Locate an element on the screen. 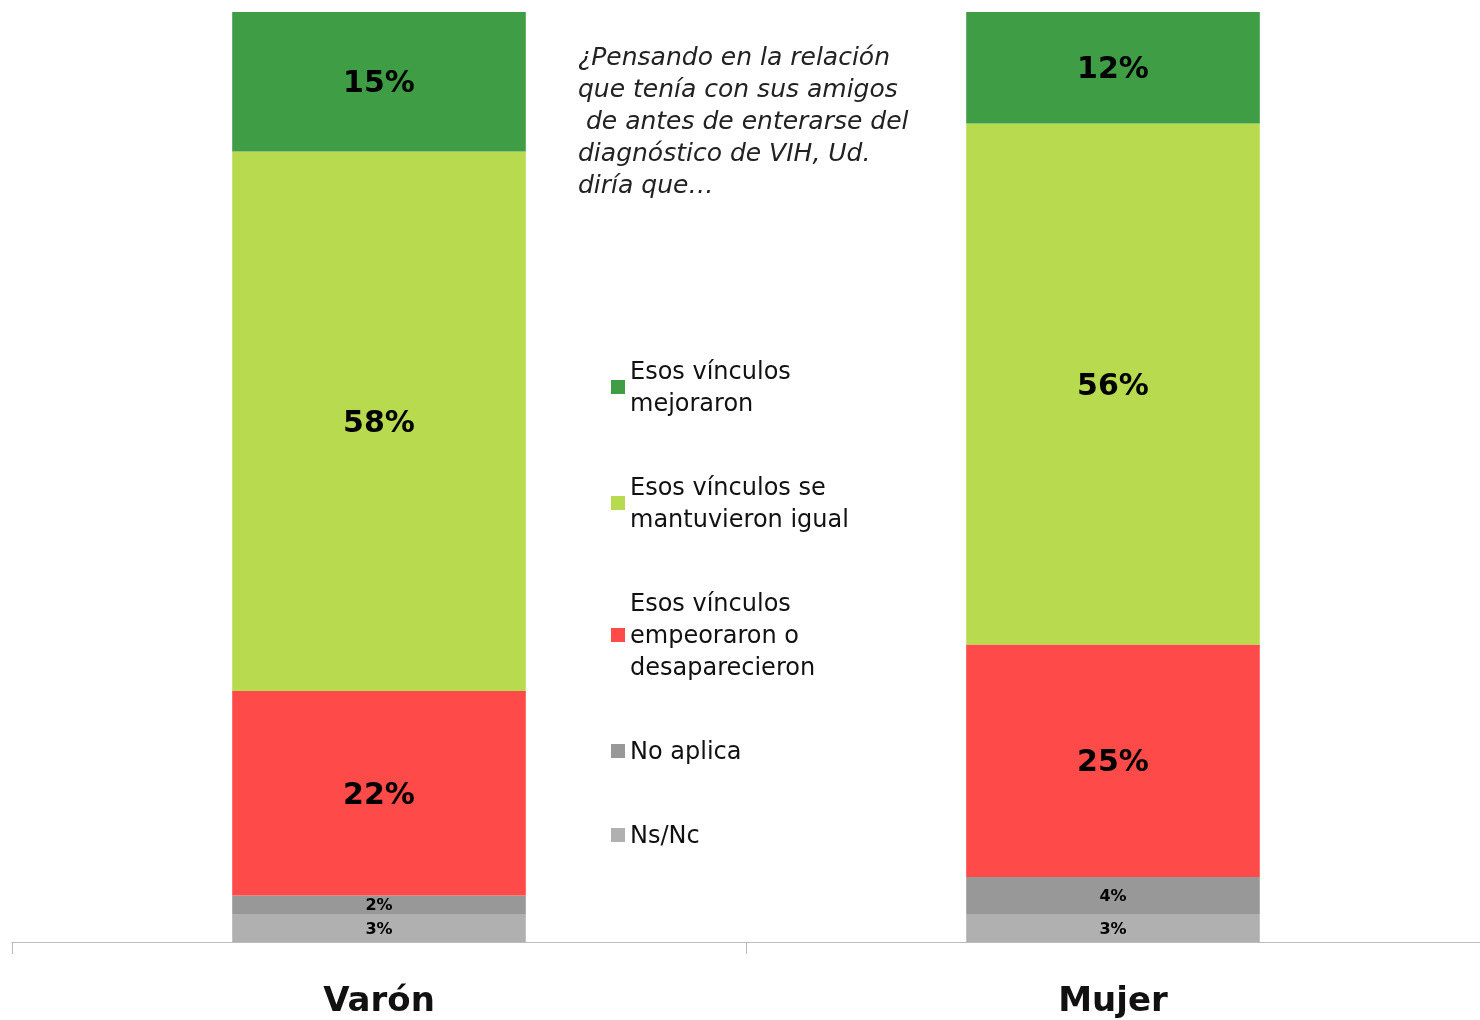 The height and width of the screenshot is (1020, 1480). data-label: 12% is located at coordinates (1113, 68).